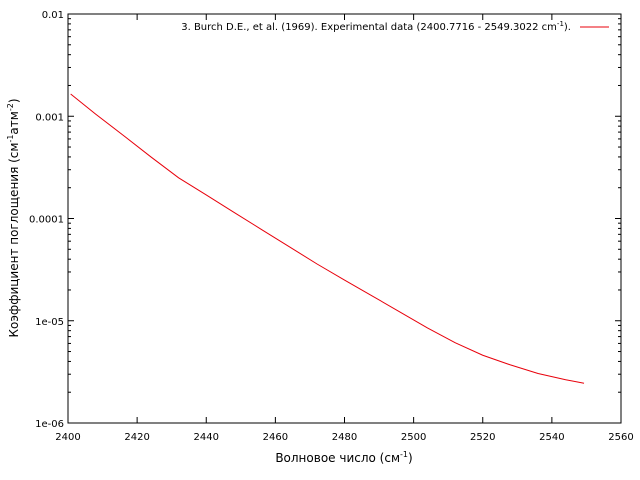 The image size is (640, 480). What do you see at coordinates (13, 217) in the screenshot?
I see `y-axis-title: Коэффициент поглощения (см-1атм-2)` at bounding box center [13, 217].